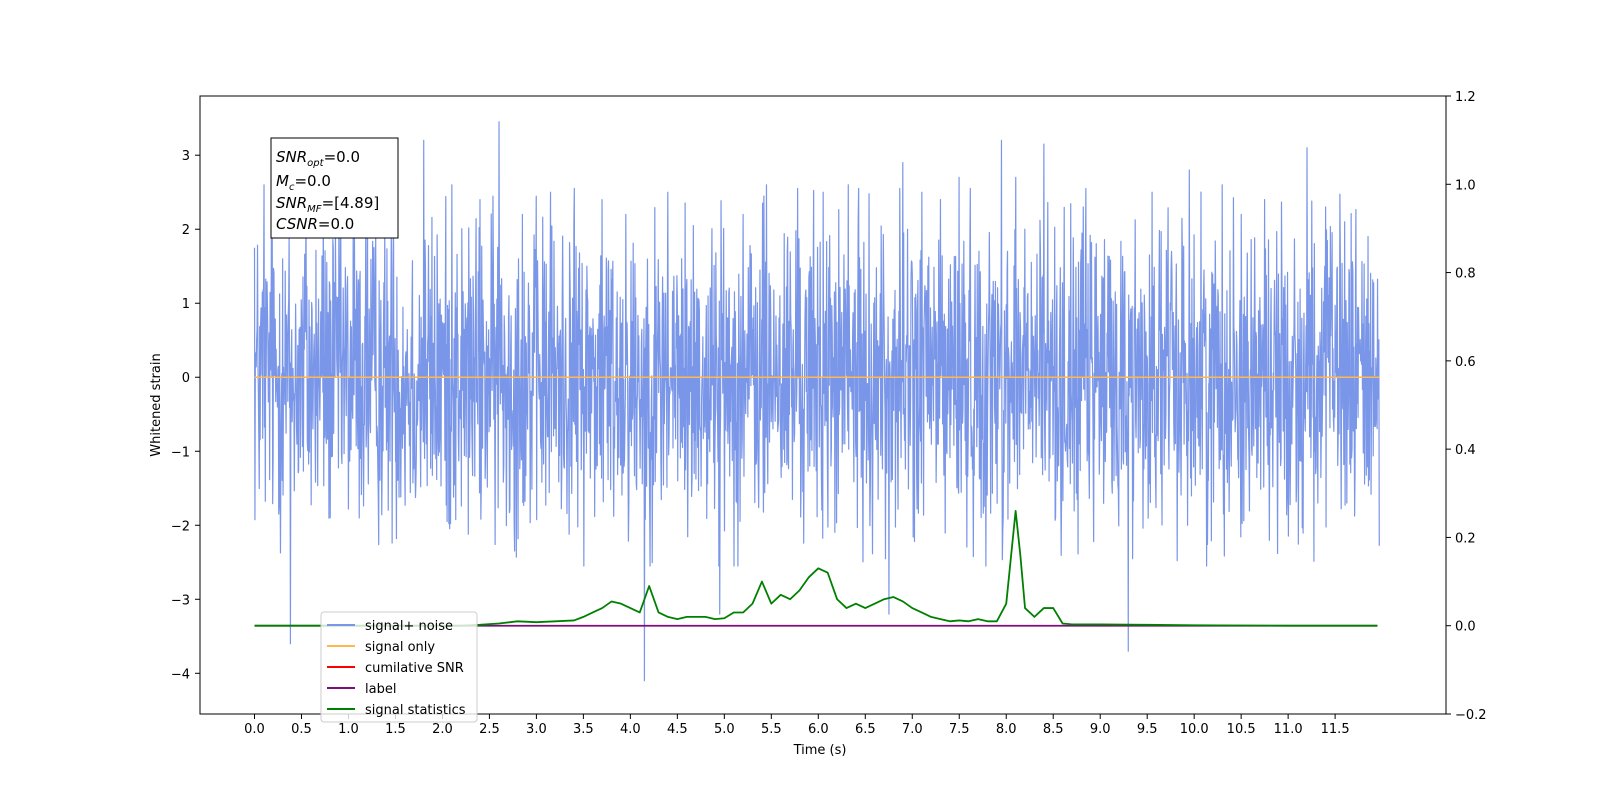  What do you see at coordinates (186, 156) in the screenshot?
I see `y-left-tick-label: 3` at bounding box center [186, 156].